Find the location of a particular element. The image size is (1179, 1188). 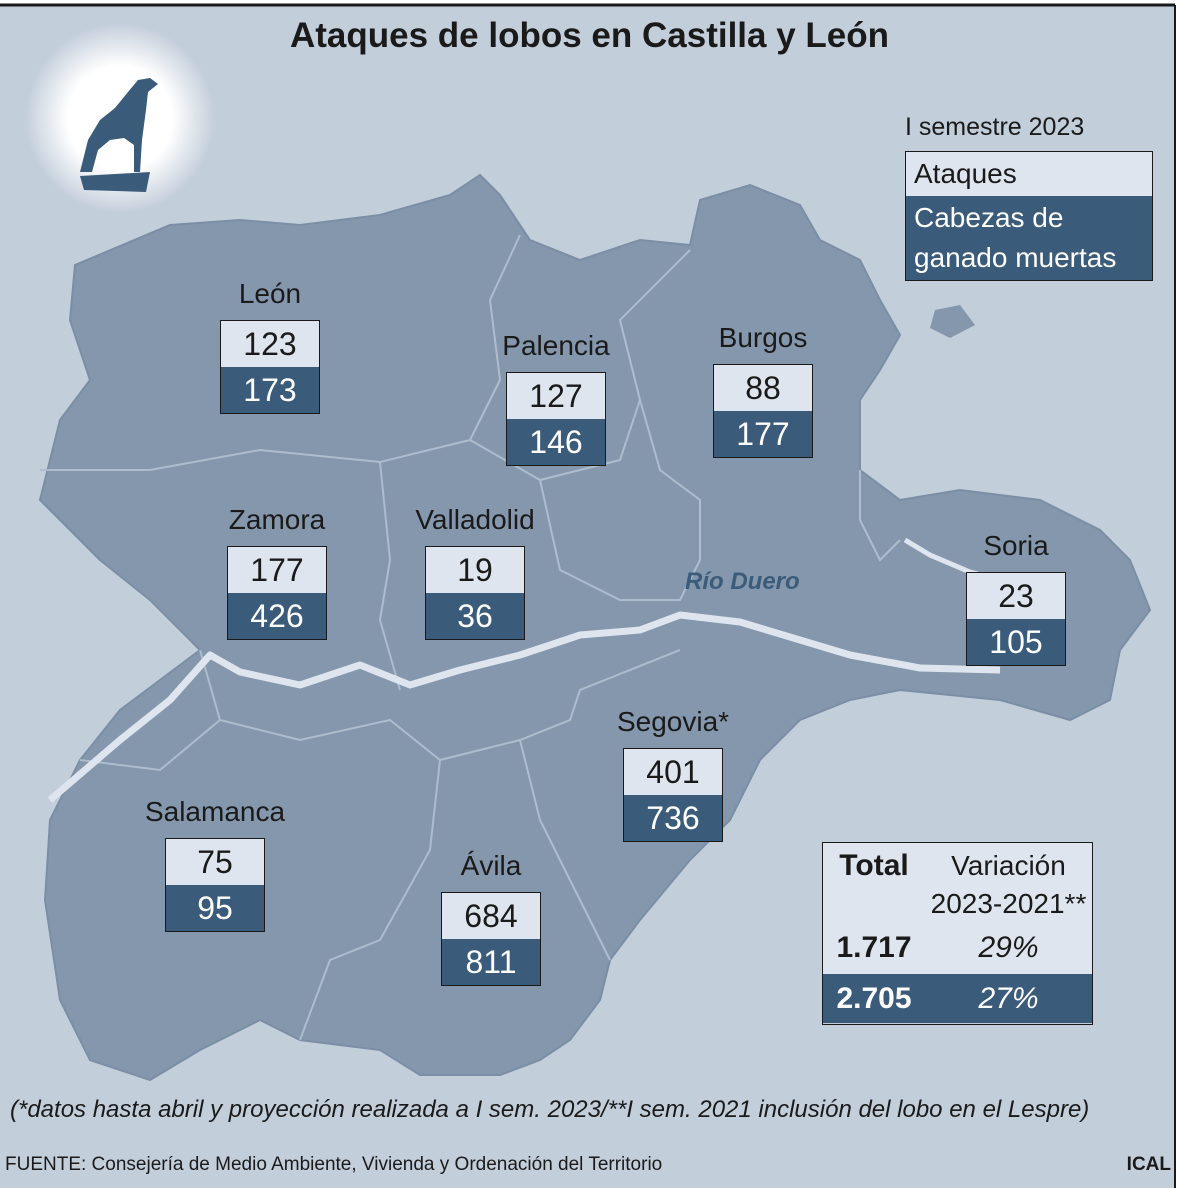

killed-value: 177 is located at coordinates (763, 434).